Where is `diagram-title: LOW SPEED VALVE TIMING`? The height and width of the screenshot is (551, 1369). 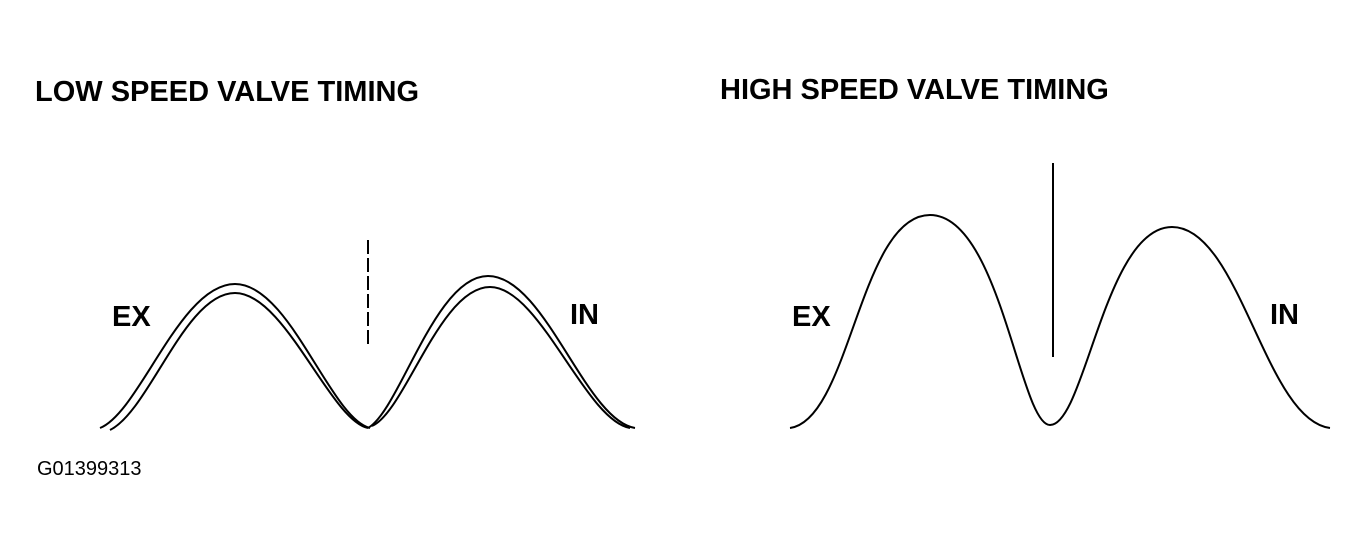 diagram-title: LOW SPEED VALVE TIMING is located at coordinates (227, 92).